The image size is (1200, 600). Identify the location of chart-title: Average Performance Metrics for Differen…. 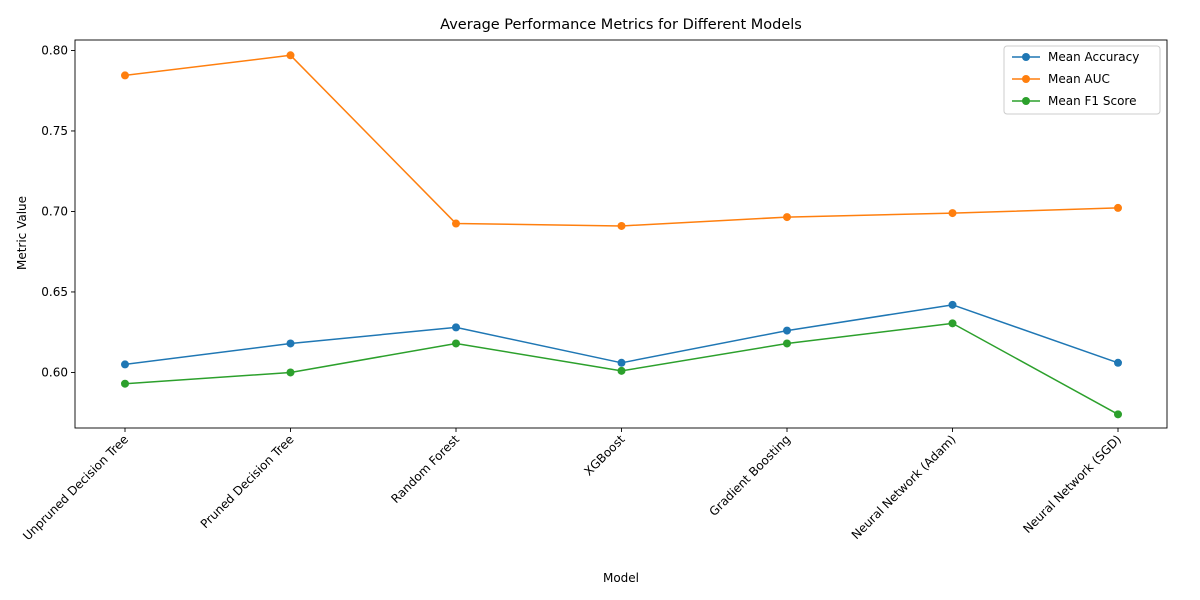
(621, 25).